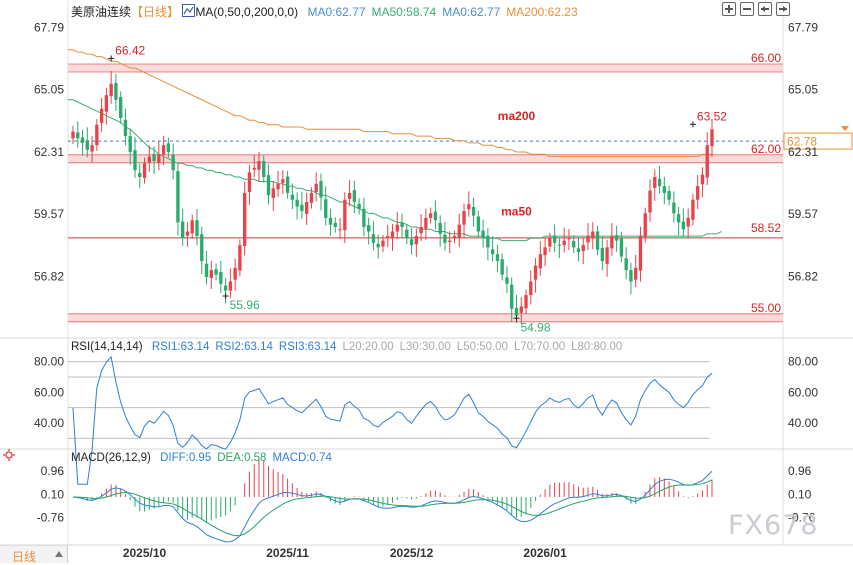 This screenshot has width=853, height=565. I want to click on macd-title: MACD(26,12,9), so click(111, 458).